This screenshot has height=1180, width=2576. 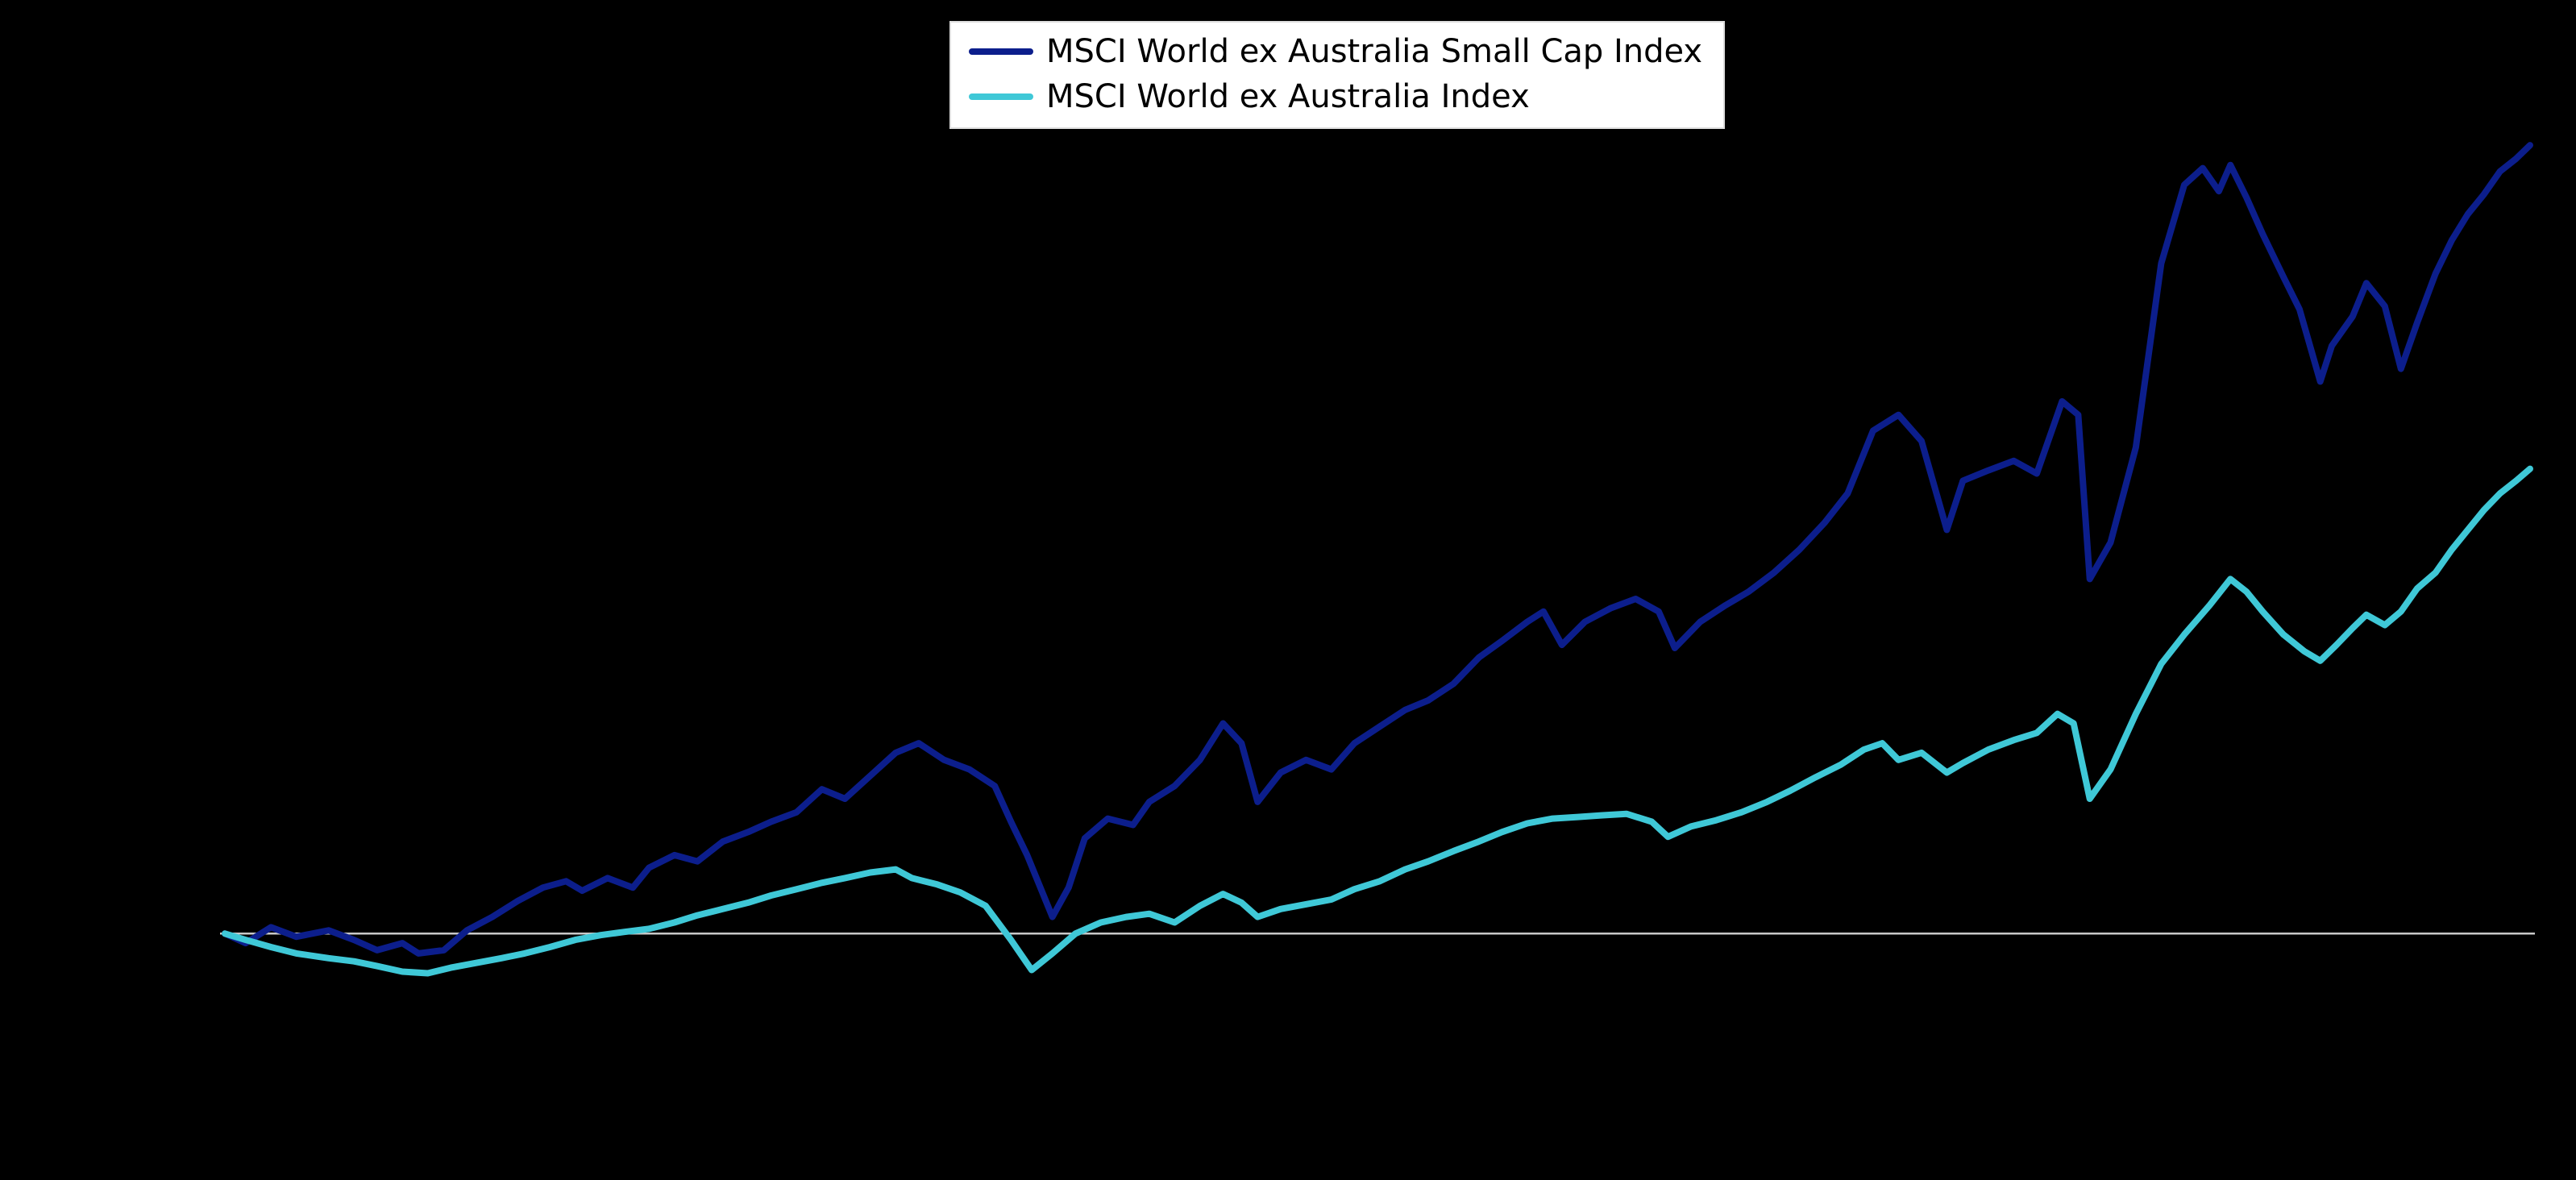 I want to click on legend-item-standard-index: MSCI World ex Australia Index, so click(x=1335, y=96).